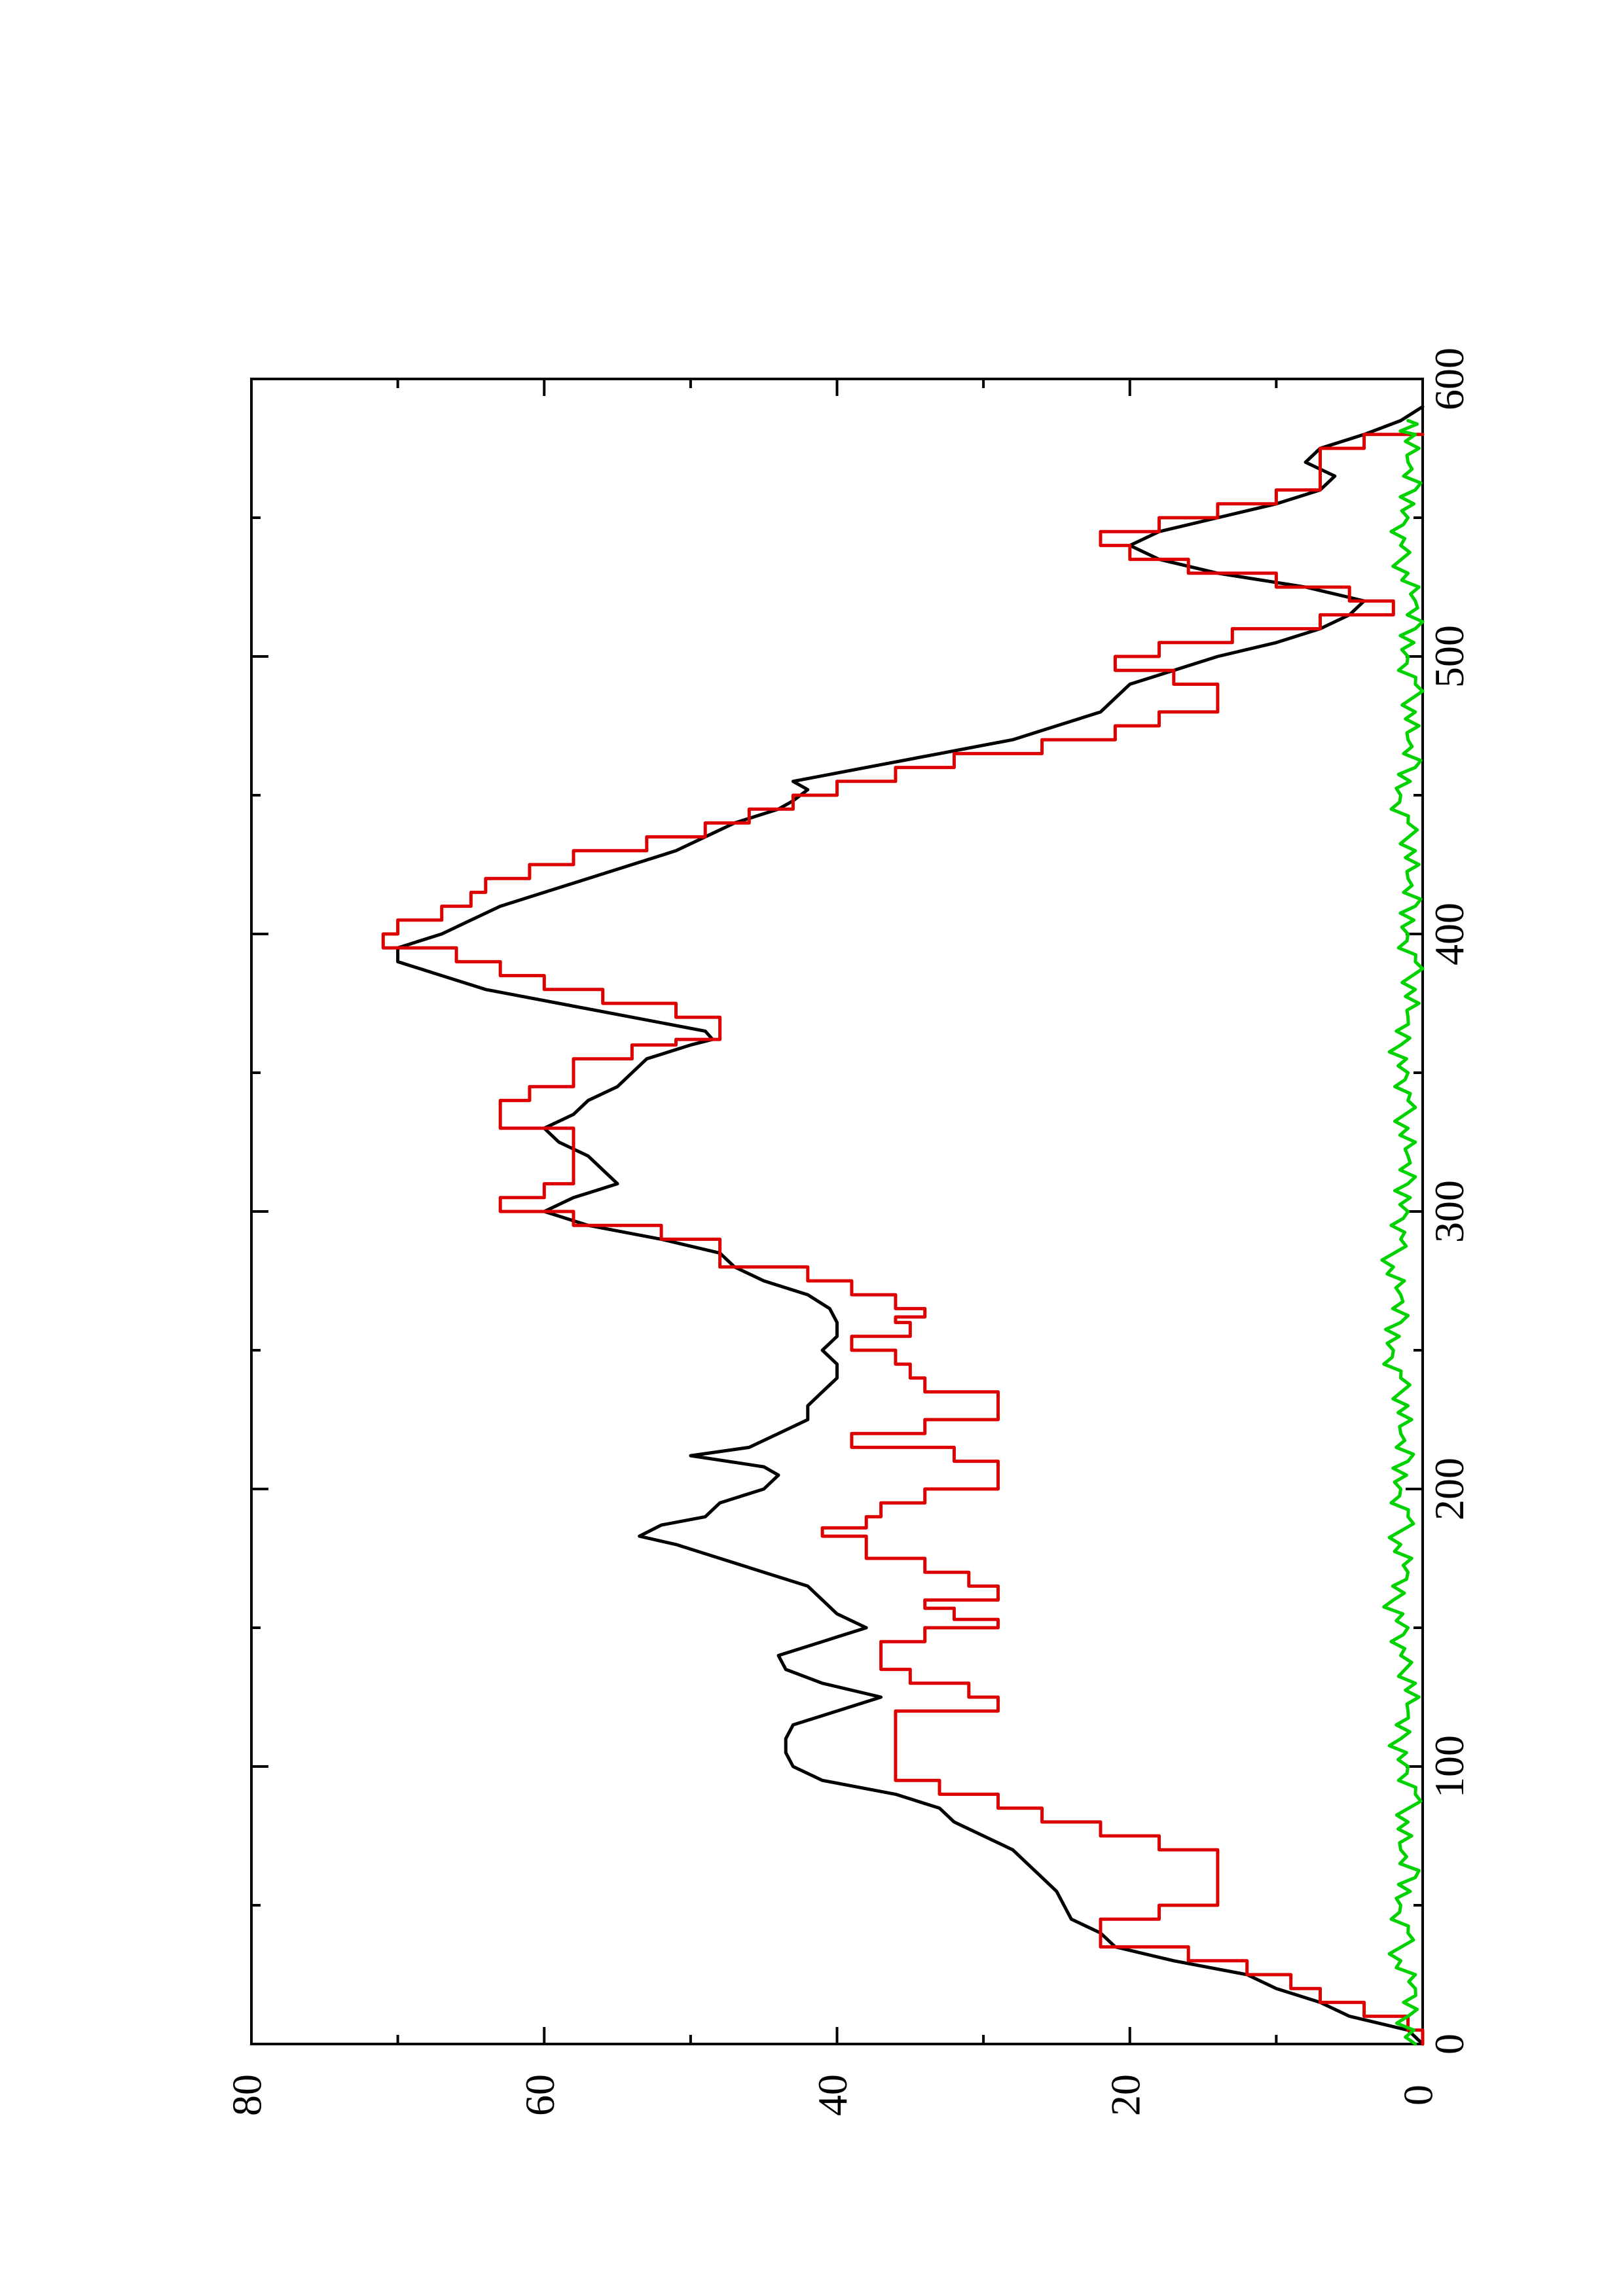  Describe the element at coordinates (1125, 2095) in the screenshot. I see `y-tick-label: 20` at that location.